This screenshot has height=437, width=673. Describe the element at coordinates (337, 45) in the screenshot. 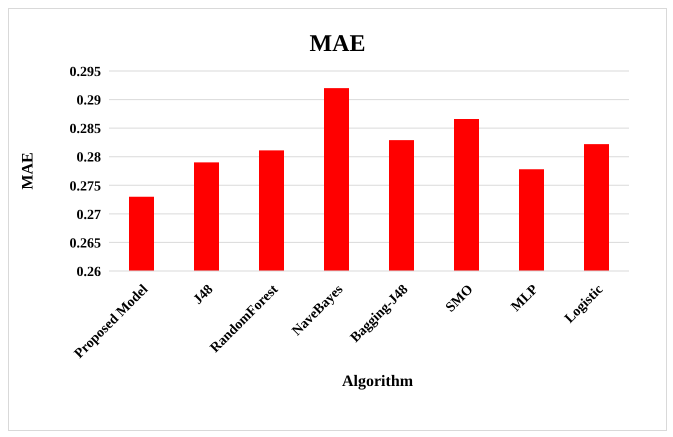

I see `chart-title: MAE` at that location.